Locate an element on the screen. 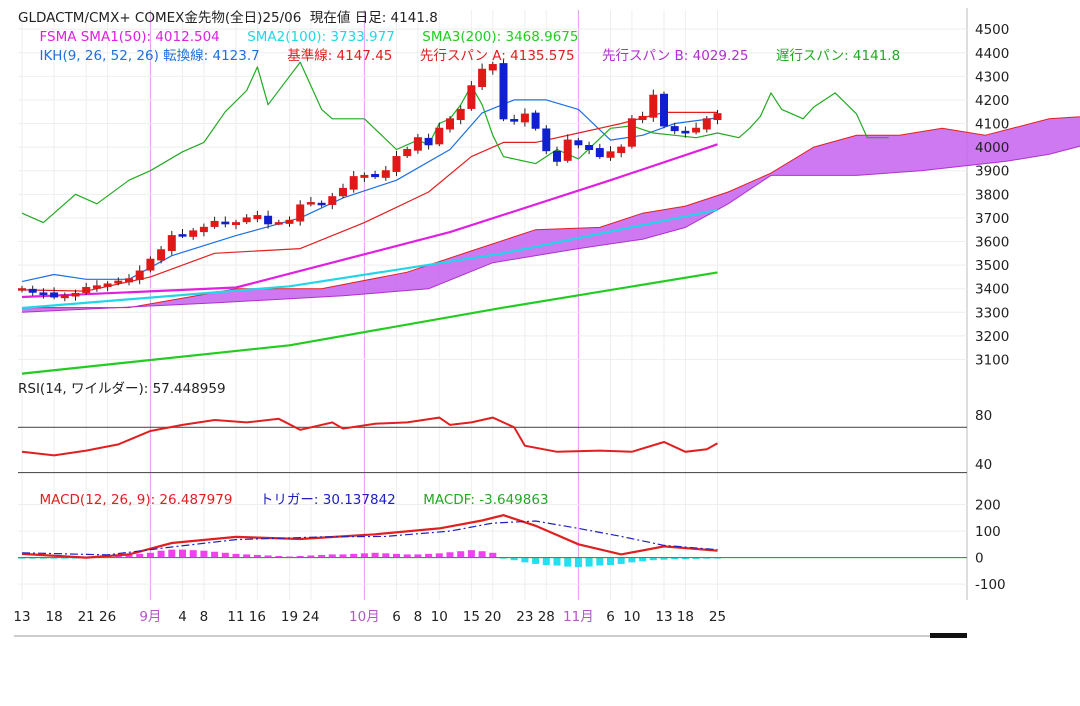 Image resolution: width=1080 pixels, height=706 pixels. legend-macdf: MACDF: -3.649863 is located at coordinates (485, 500).